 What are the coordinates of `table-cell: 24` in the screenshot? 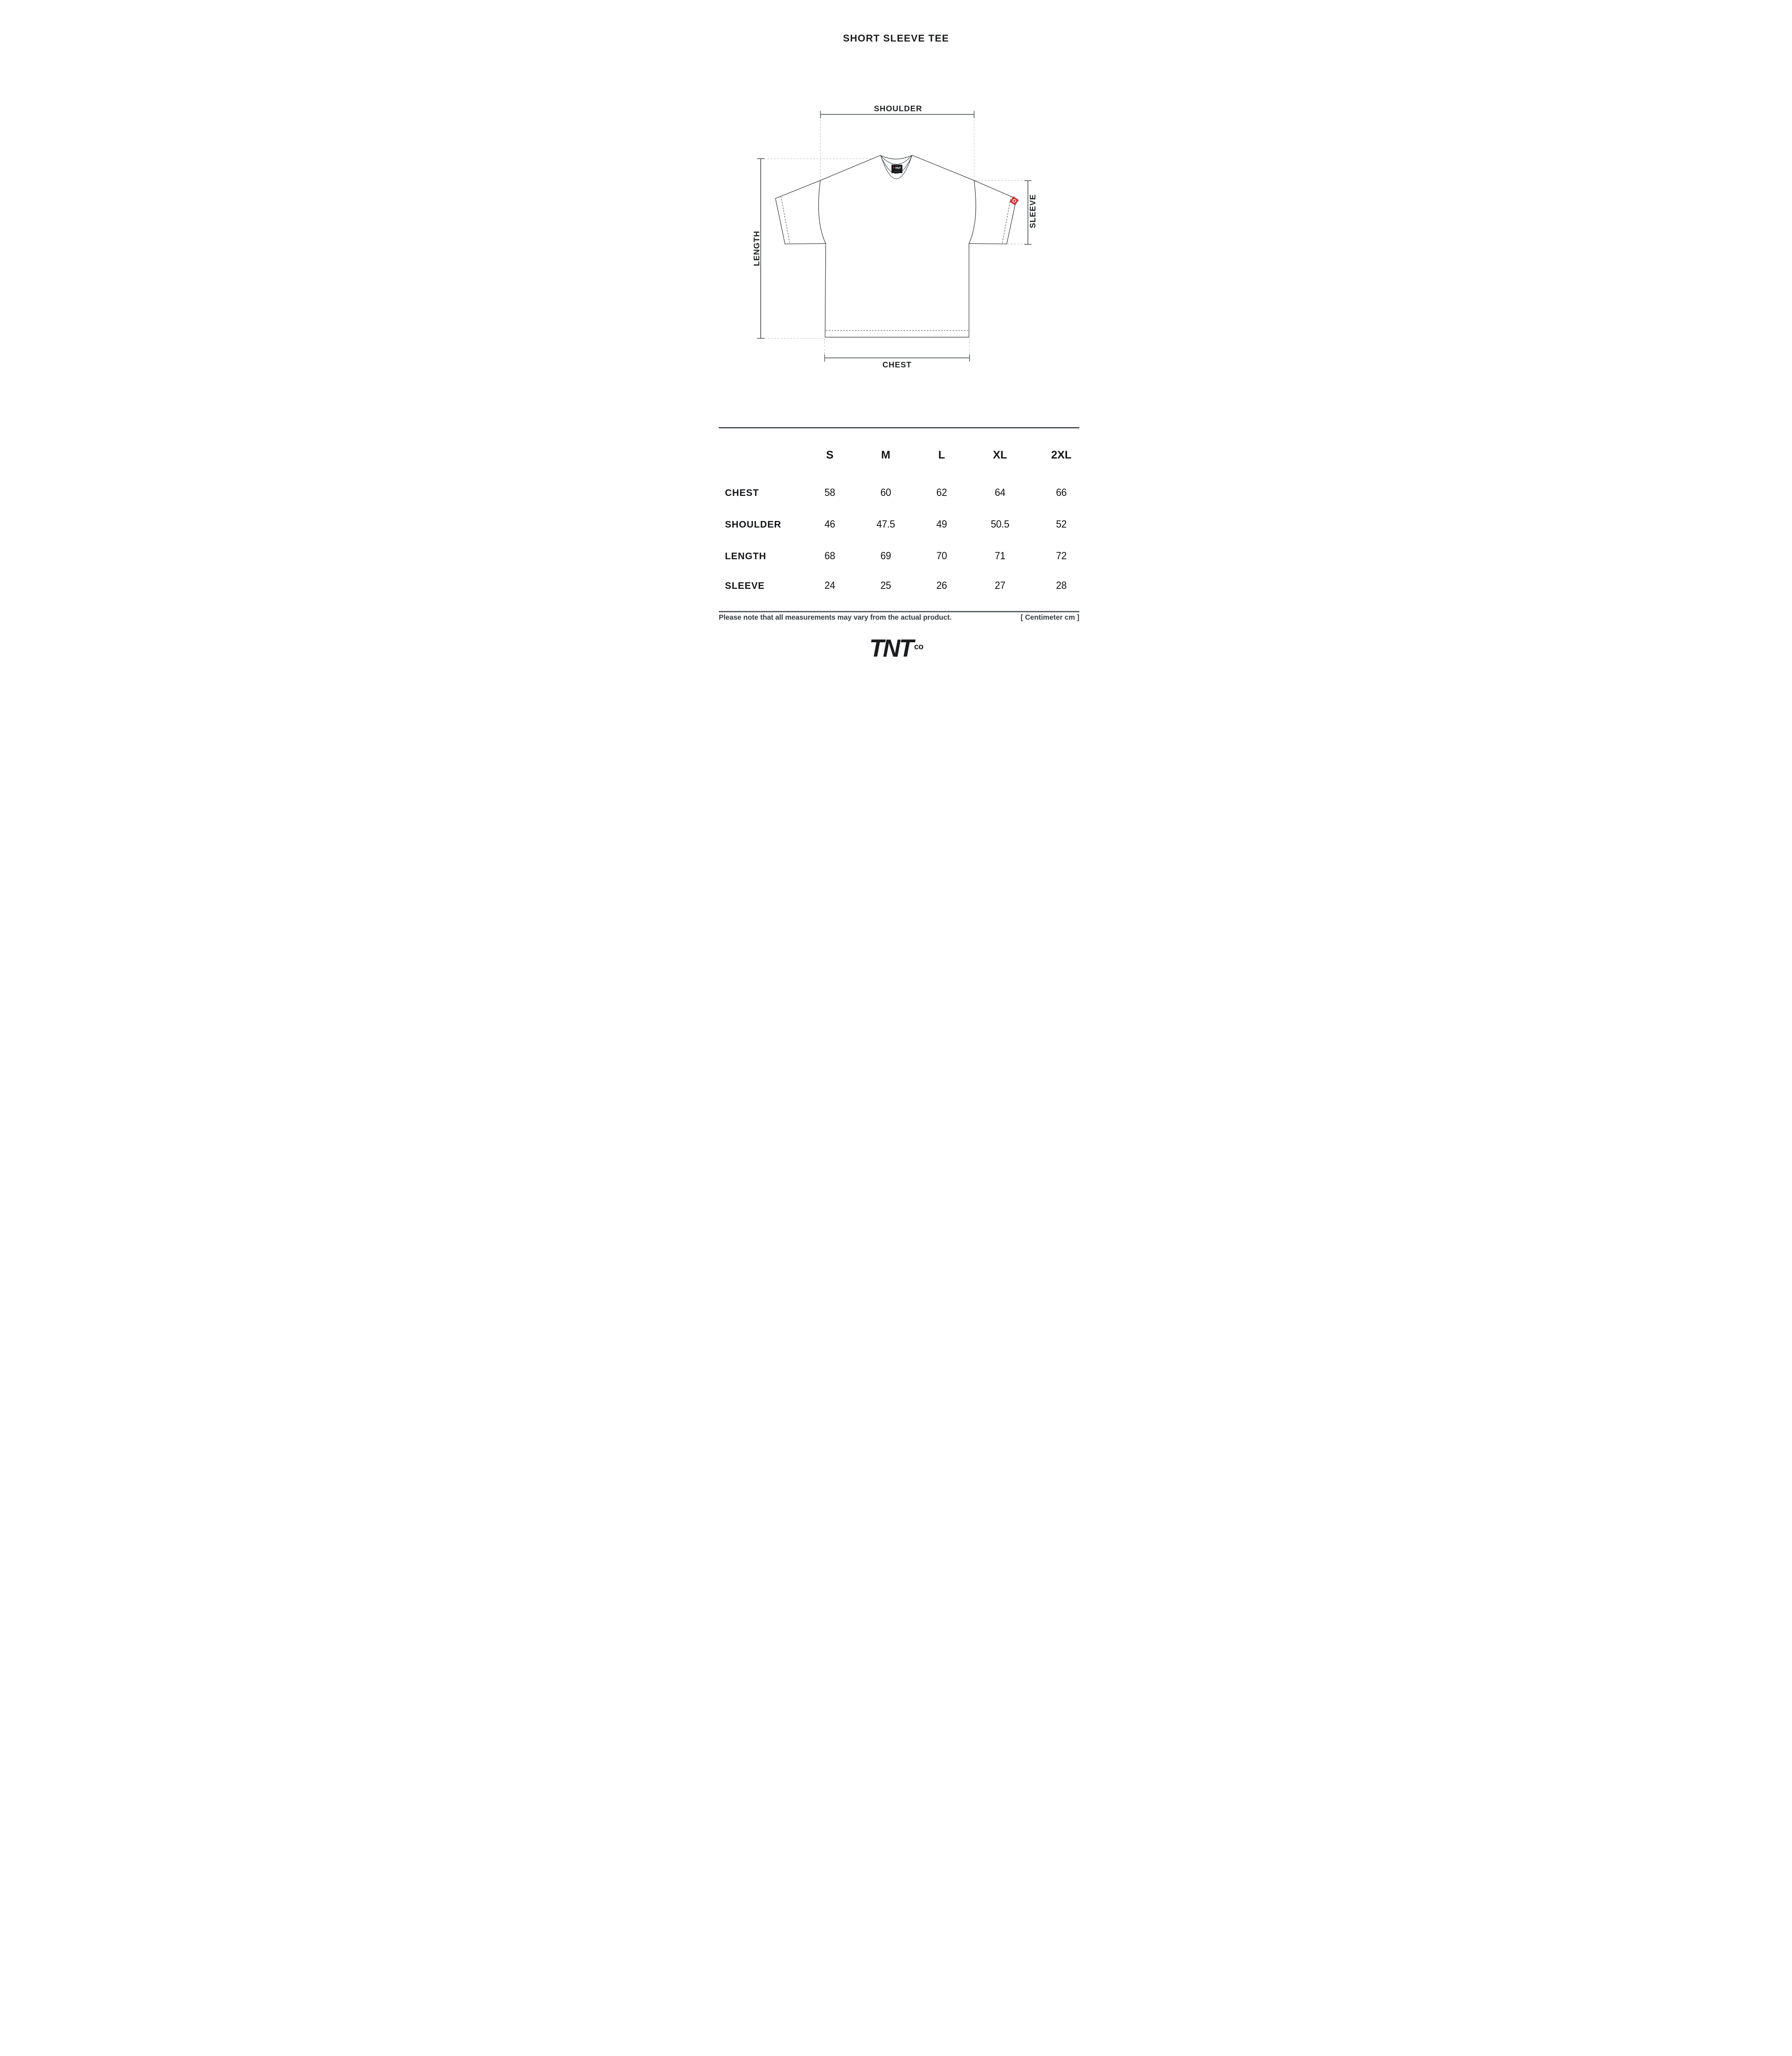 It's located at (829, 585).